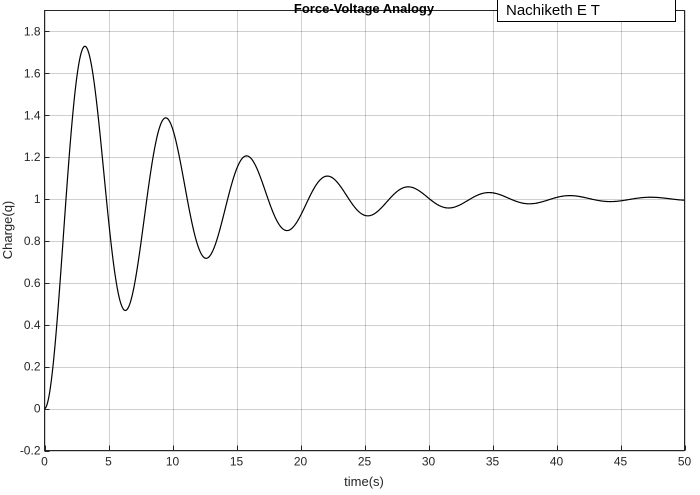 Image resolution: width=700 pixels, height=495 pixels. Describe the element at coordinates (32, 115) in the screenshot. I see `y-tick-label: 1.4` at that location.